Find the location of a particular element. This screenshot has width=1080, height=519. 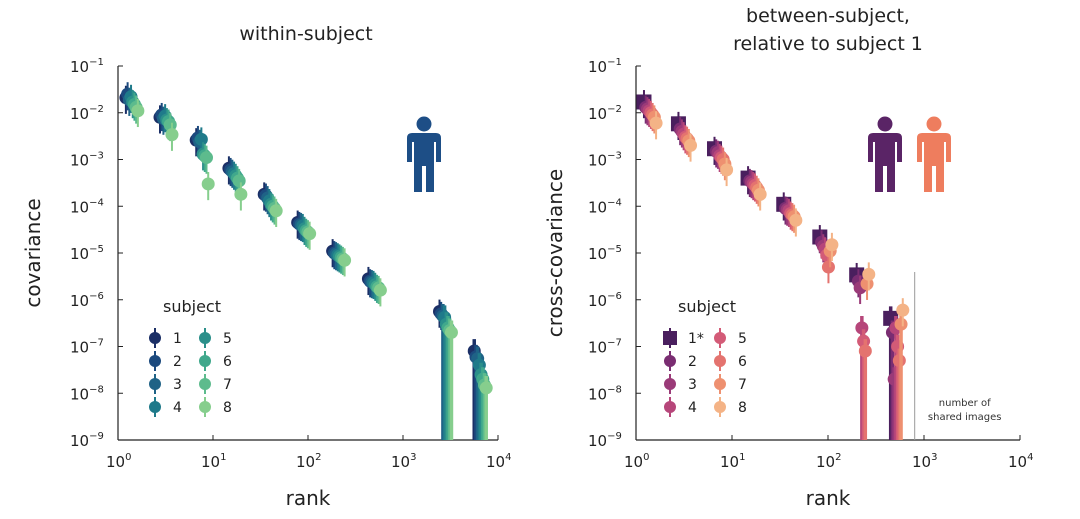

legend-entry: 1* is located at coordinates (683, 338).